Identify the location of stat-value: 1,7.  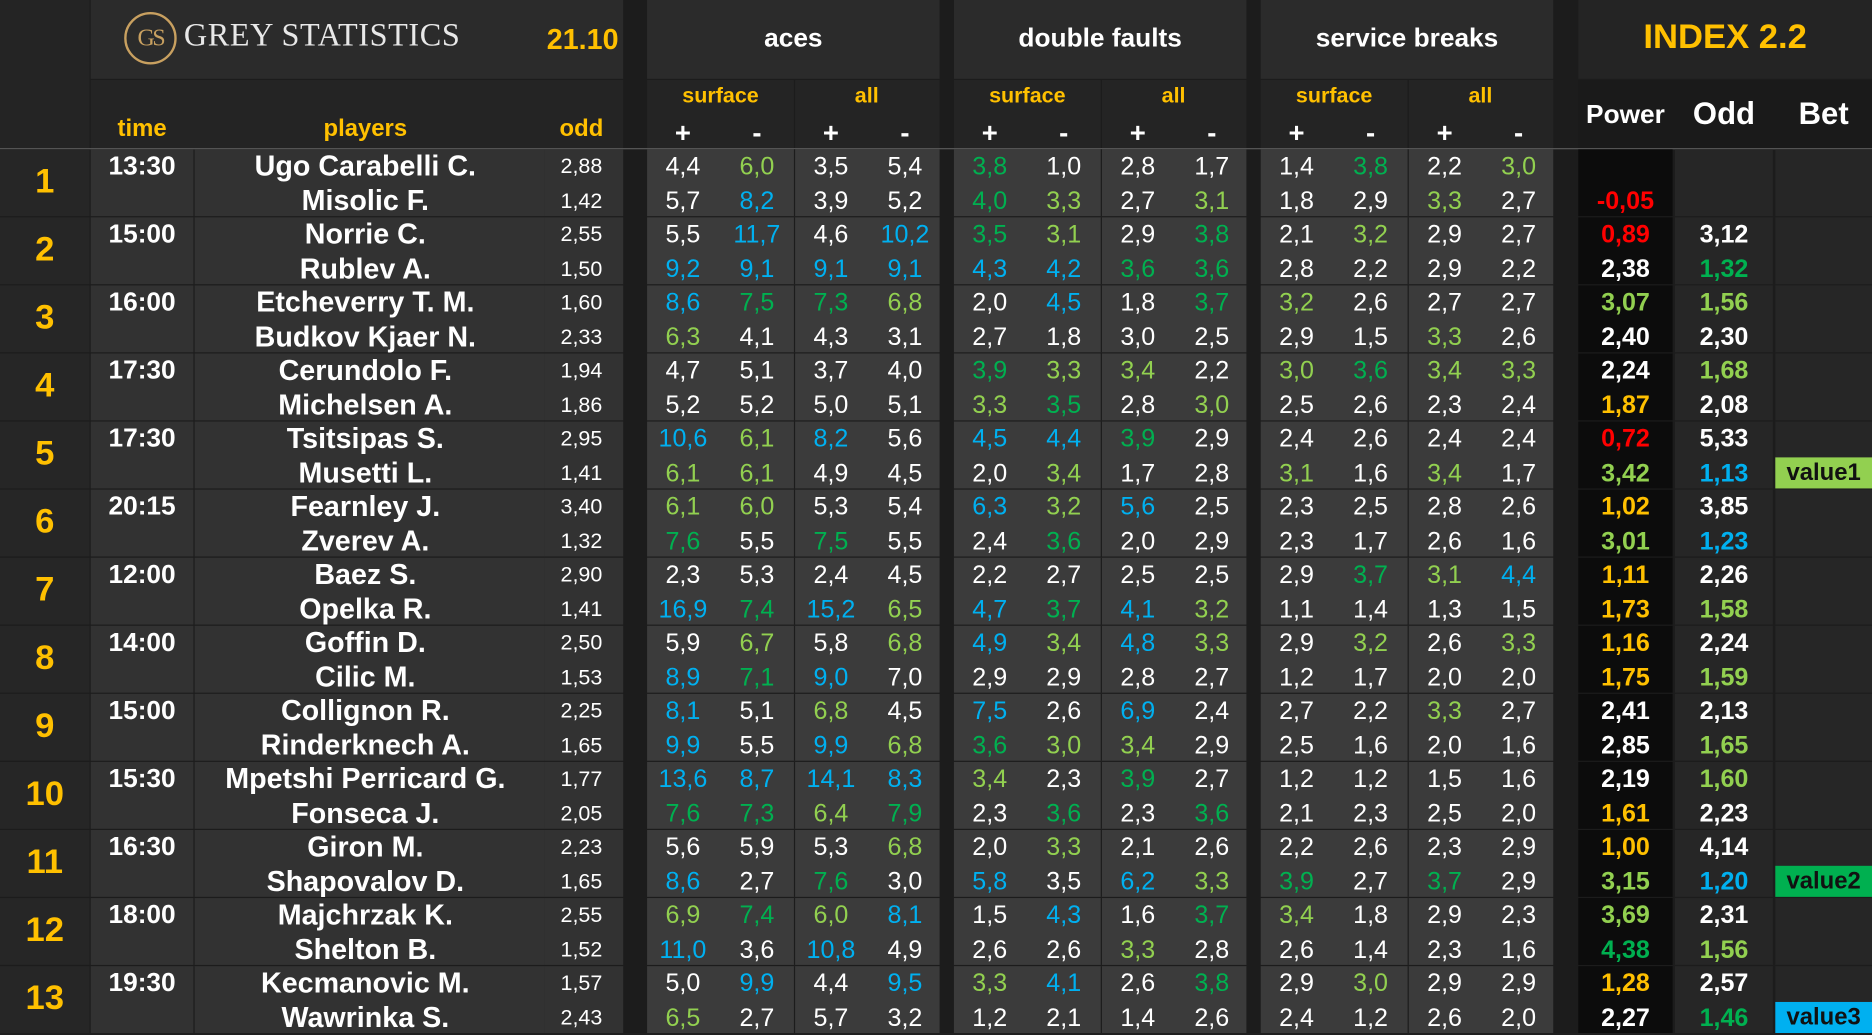
(1138, 473).